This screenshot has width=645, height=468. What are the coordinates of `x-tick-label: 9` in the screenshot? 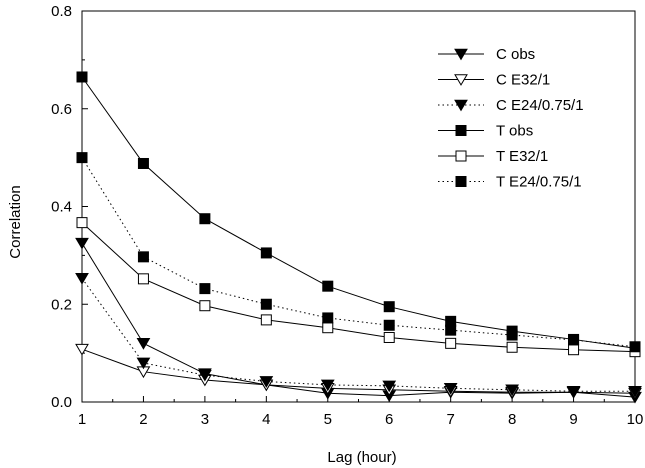 It's located at (573, 419).